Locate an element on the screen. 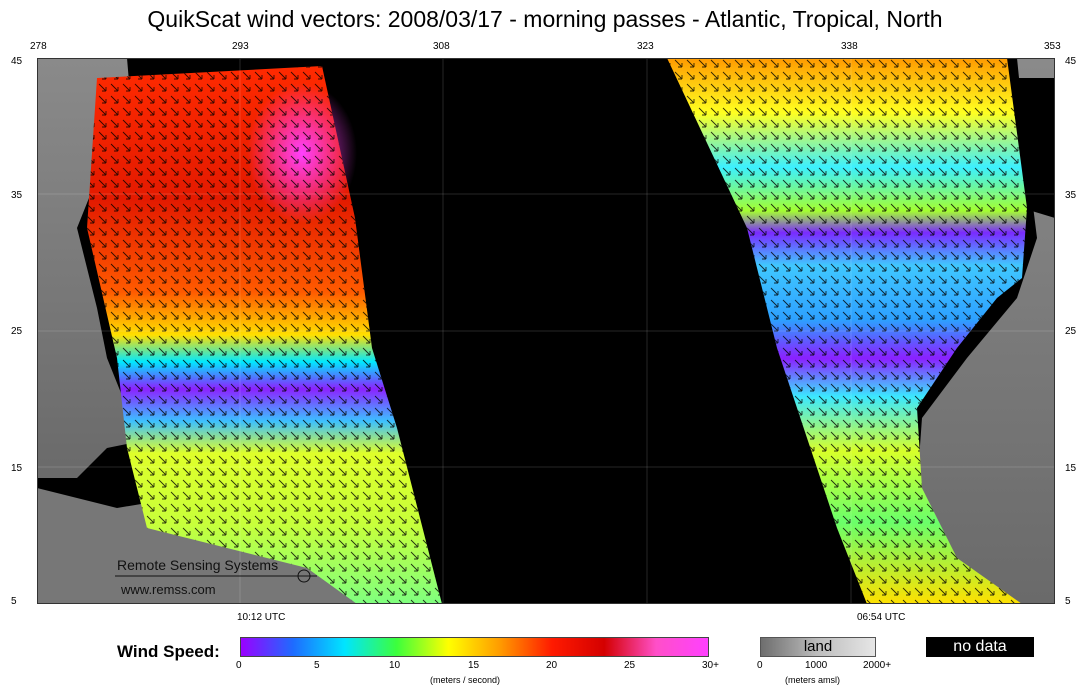 Image resolution: width=1090 pixels, height=685 pixels. south-america-land is located at coordinates (197, 546).